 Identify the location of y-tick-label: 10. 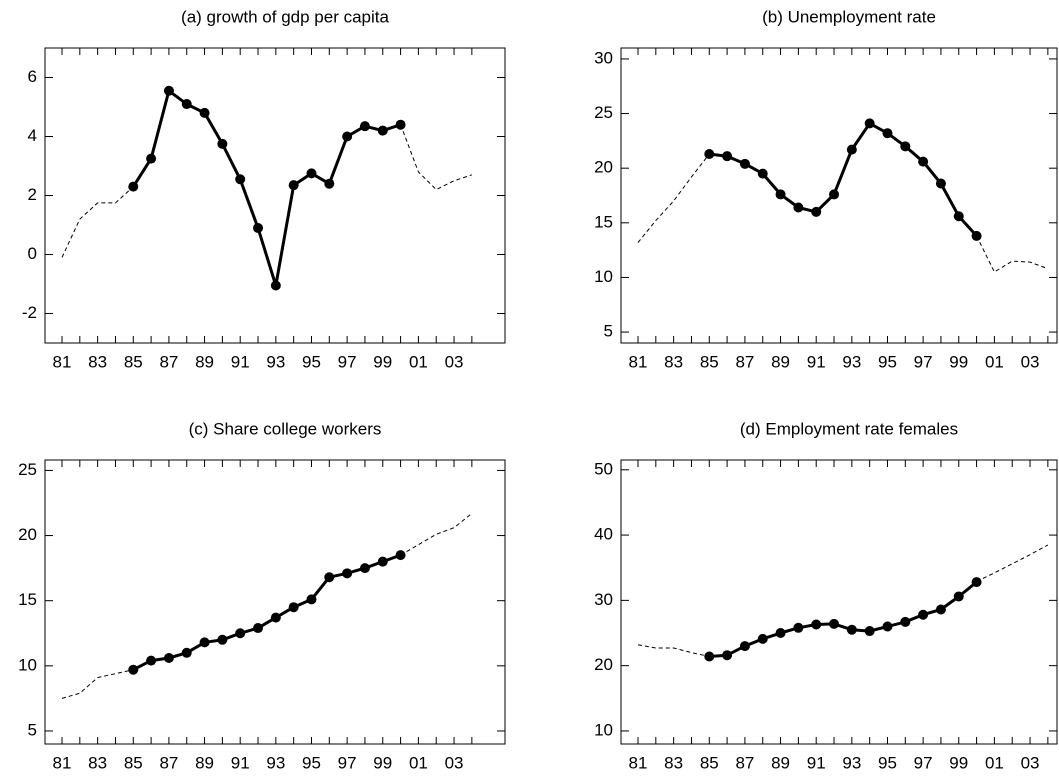
(27, 664).